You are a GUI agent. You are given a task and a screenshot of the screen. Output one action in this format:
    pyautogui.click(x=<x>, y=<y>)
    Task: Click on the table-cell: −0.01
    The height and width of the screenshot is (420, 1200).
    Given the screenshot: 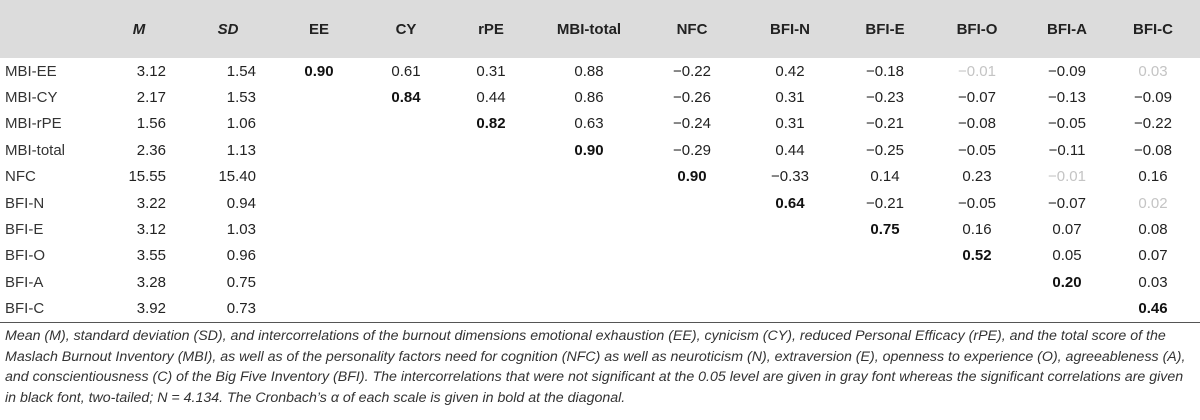 What is the action you would take?
    pyautogui.click(x=977, y=71)
    